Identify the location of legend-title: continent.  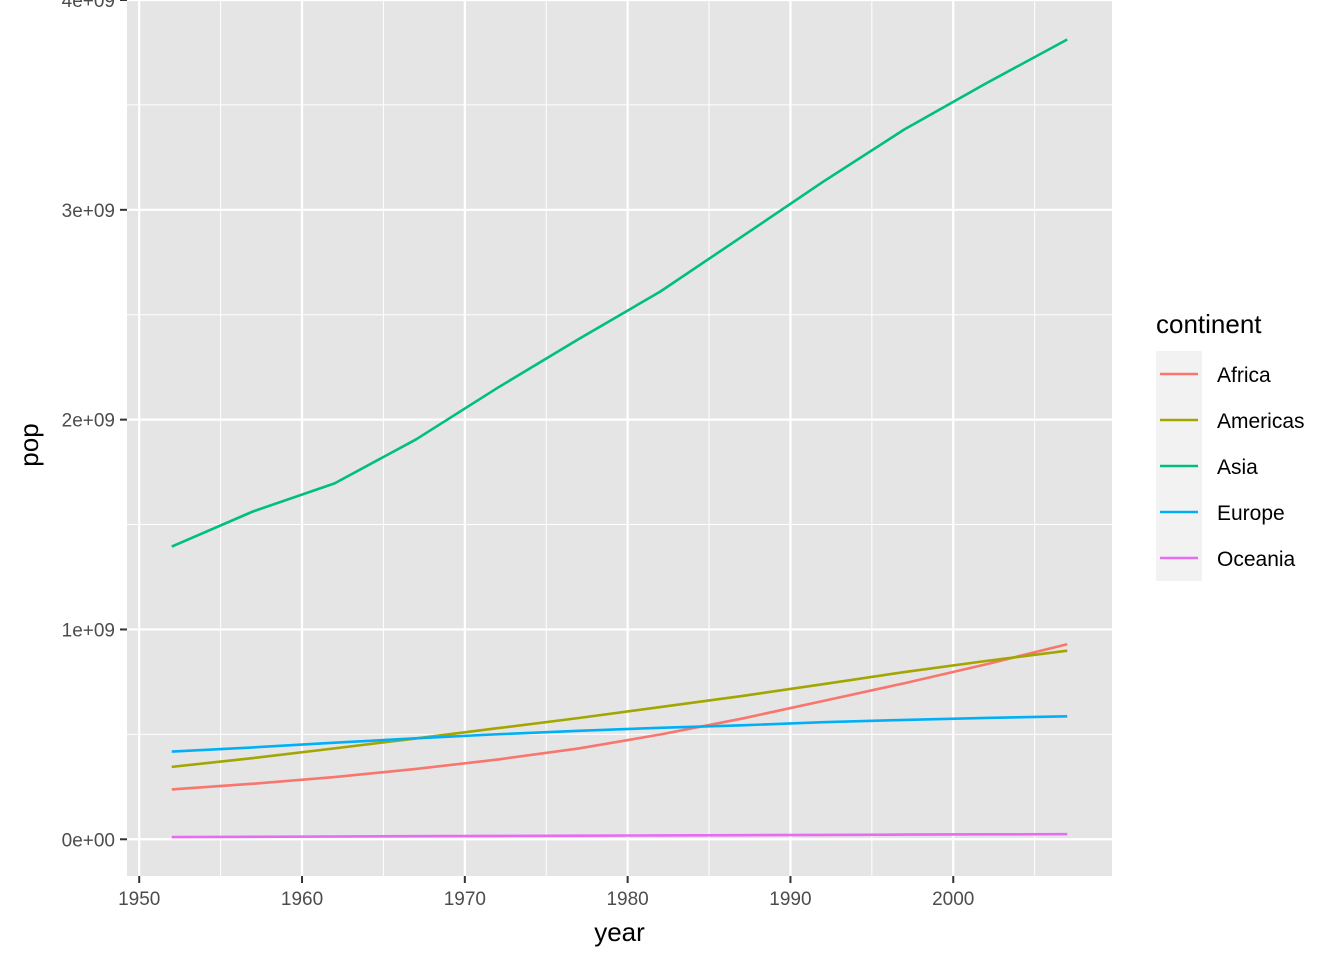
(1209, 324).